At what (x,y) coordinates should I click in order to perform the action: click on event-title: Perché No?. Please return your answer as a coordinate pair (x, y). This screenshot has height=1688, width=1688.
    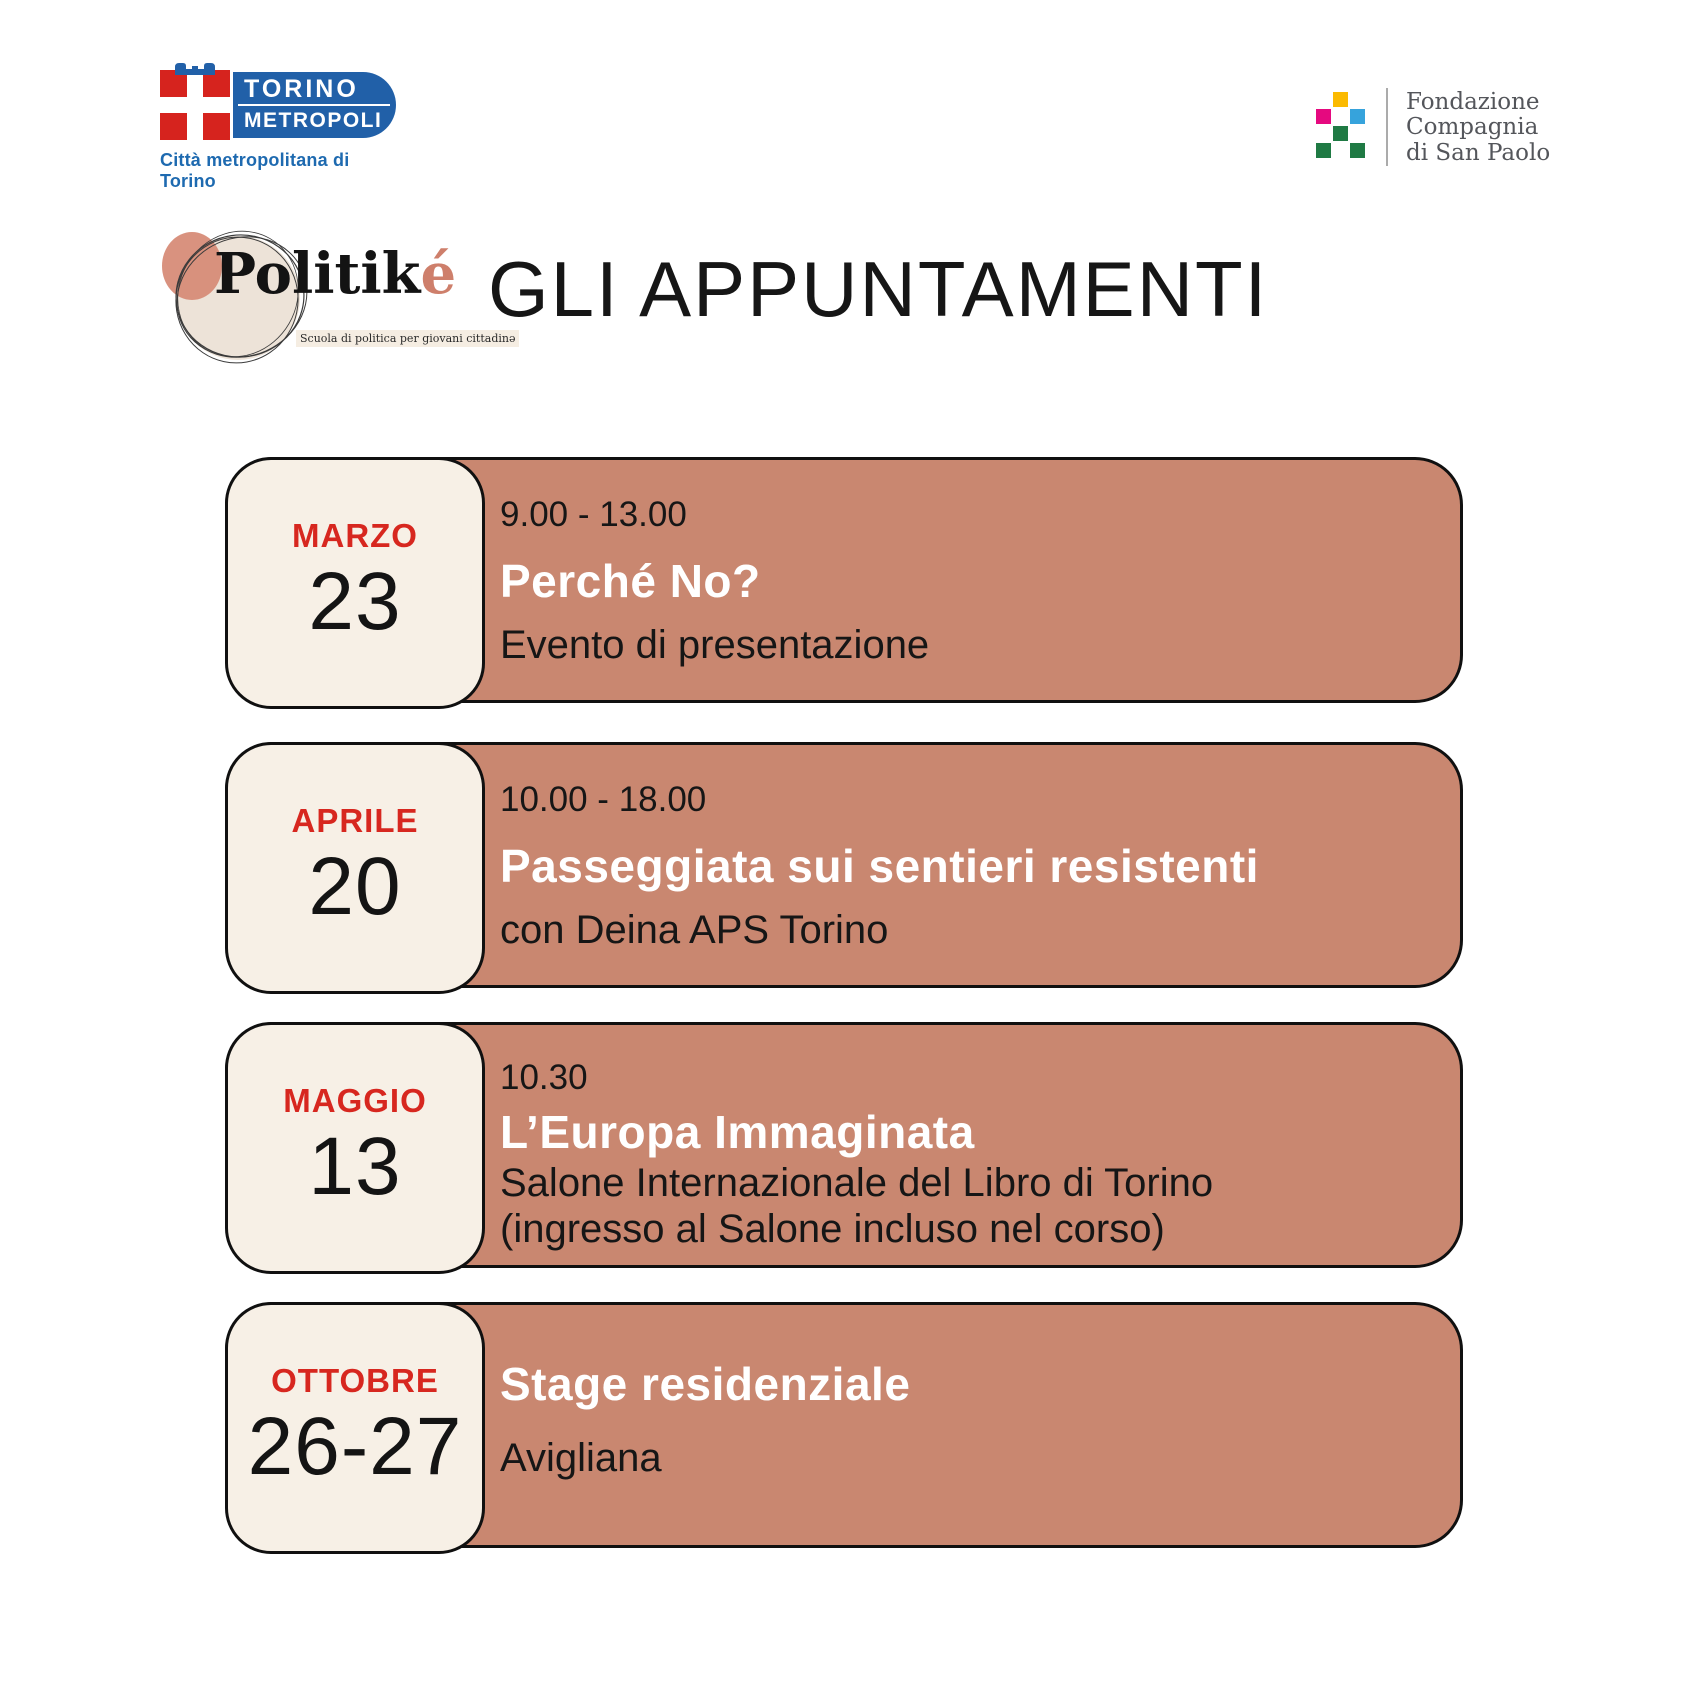
    Looking at the image, I should click on (630, 581).